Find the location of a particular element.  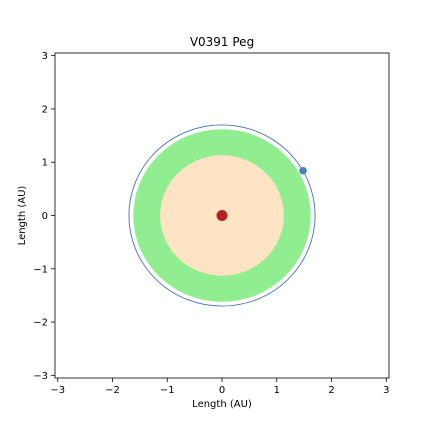

y-tick-label: −2 is located at coordinates (40, 323).